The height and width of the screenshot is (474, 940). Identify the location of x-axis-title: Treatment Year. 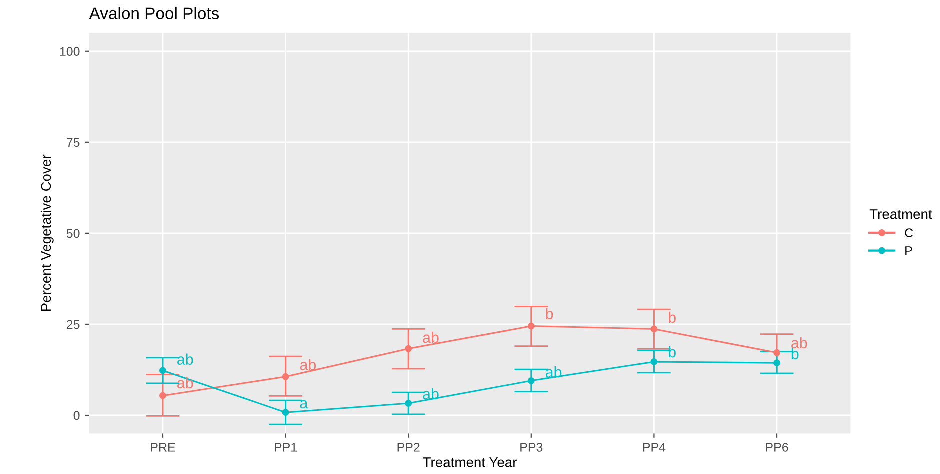
(470, 463).